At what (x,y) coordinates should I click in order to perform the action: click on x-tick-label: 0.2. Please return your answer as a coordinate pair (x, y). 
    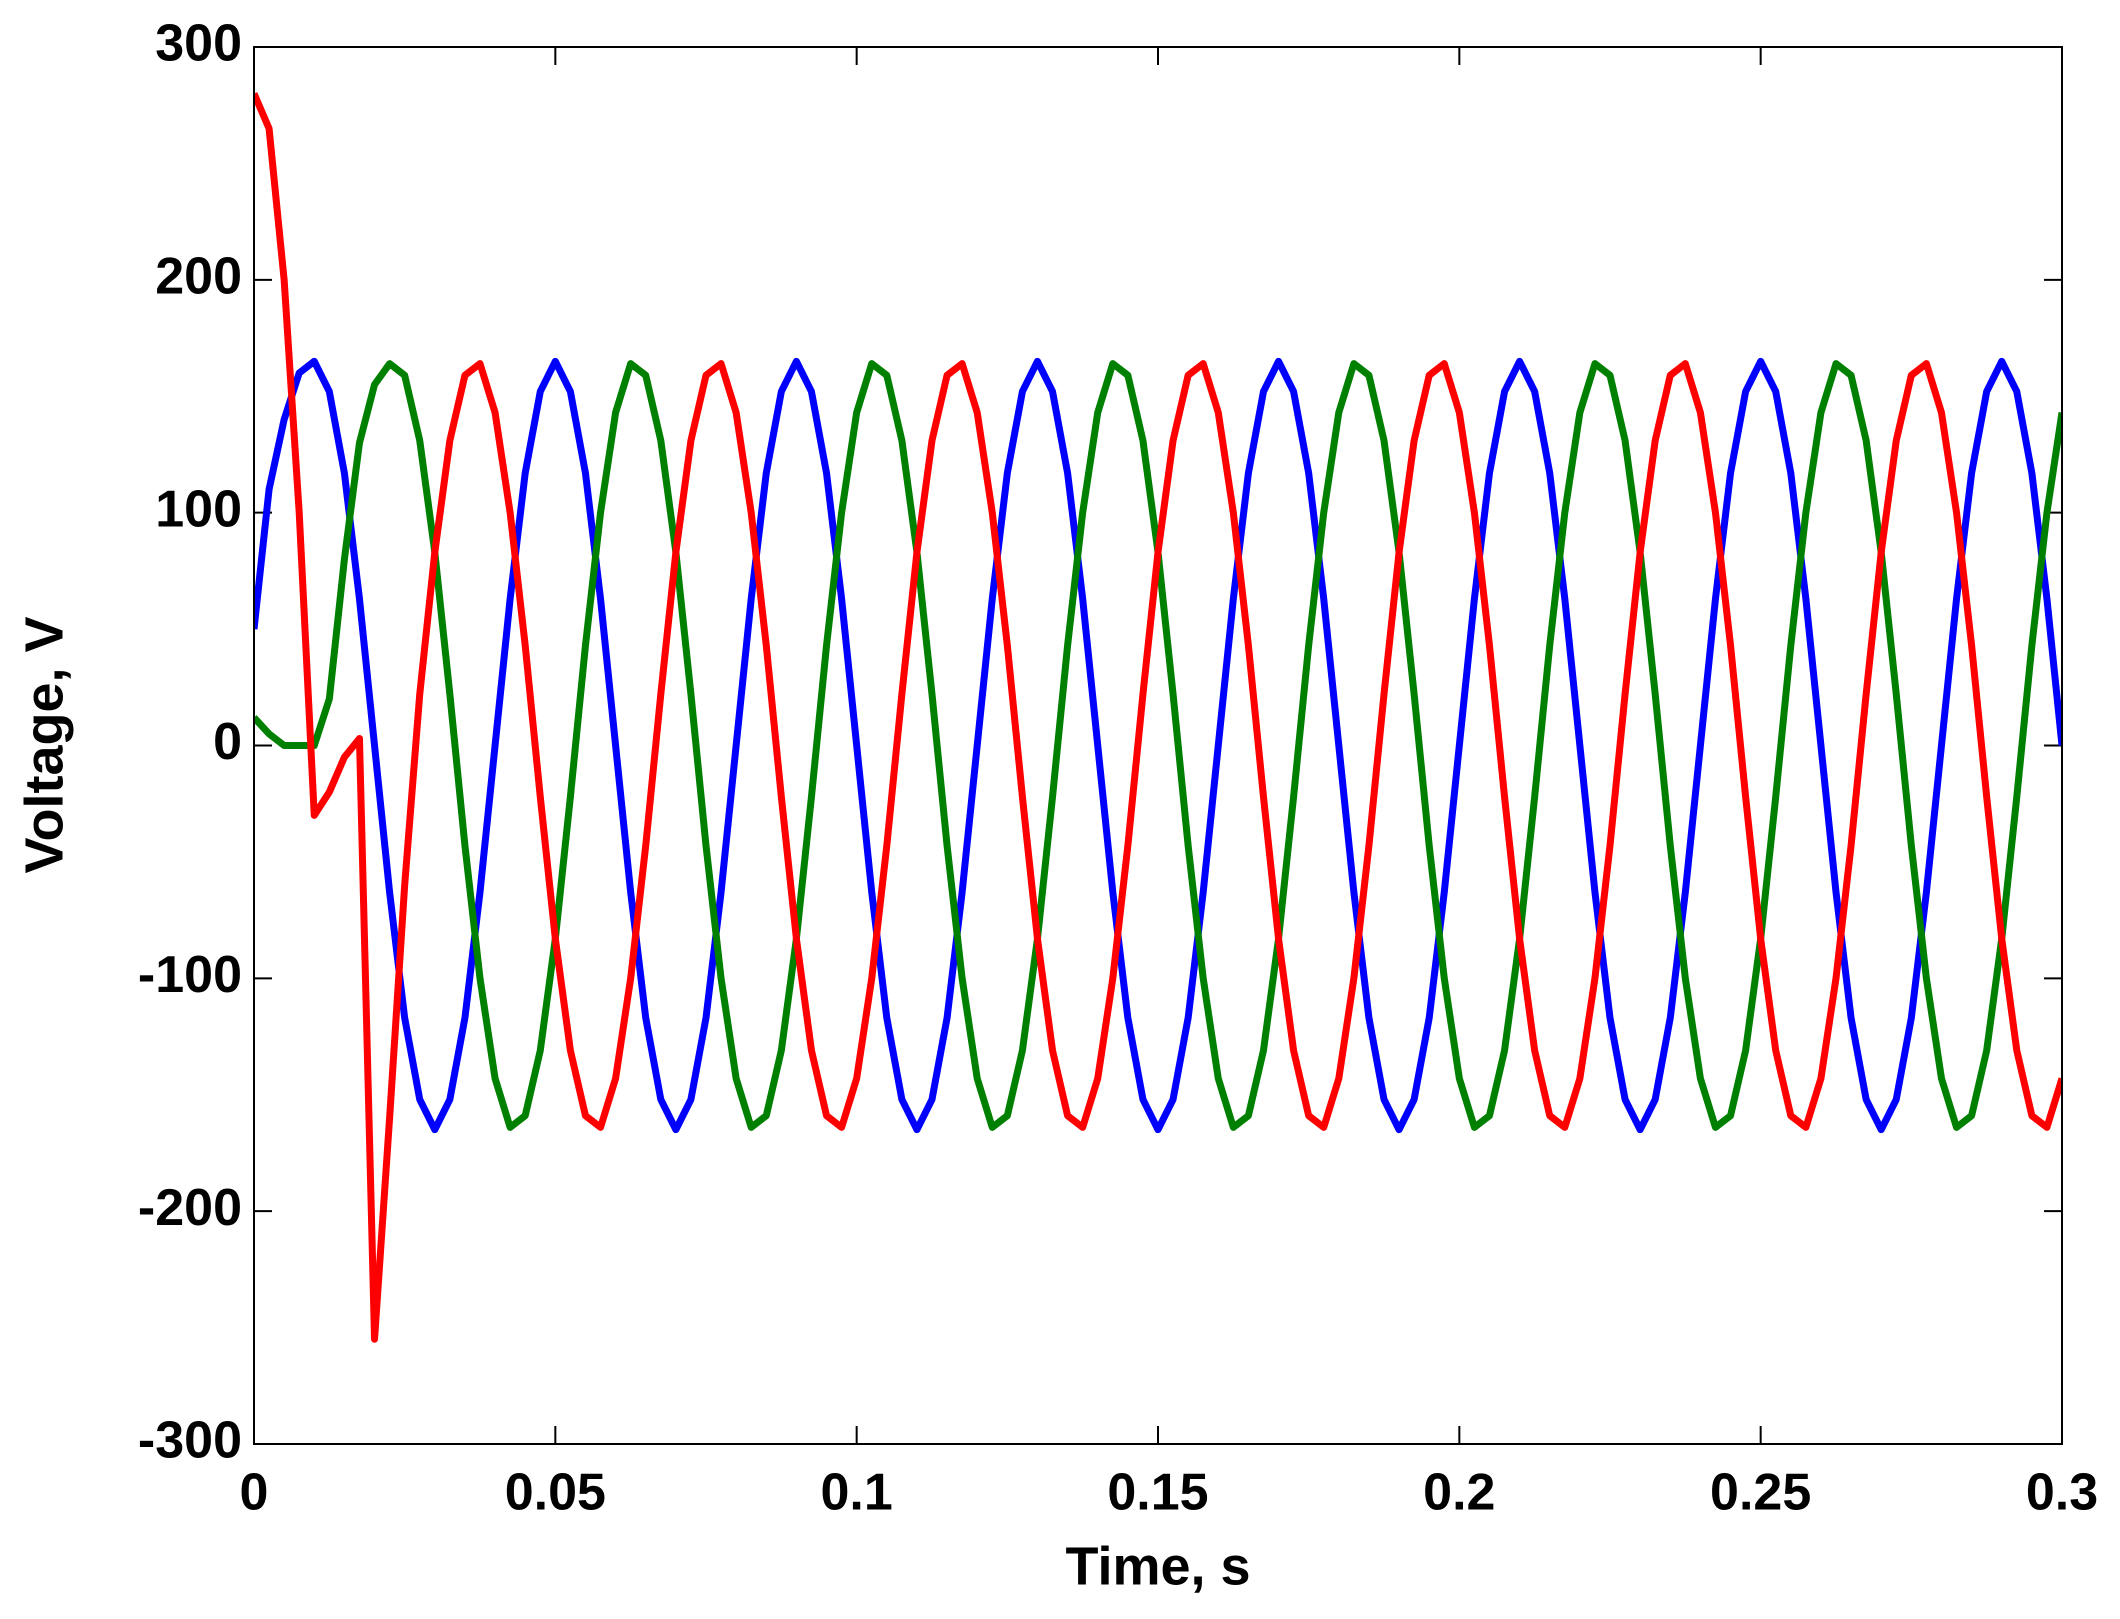
    Looking at the image, I should click on (1459, 1493).